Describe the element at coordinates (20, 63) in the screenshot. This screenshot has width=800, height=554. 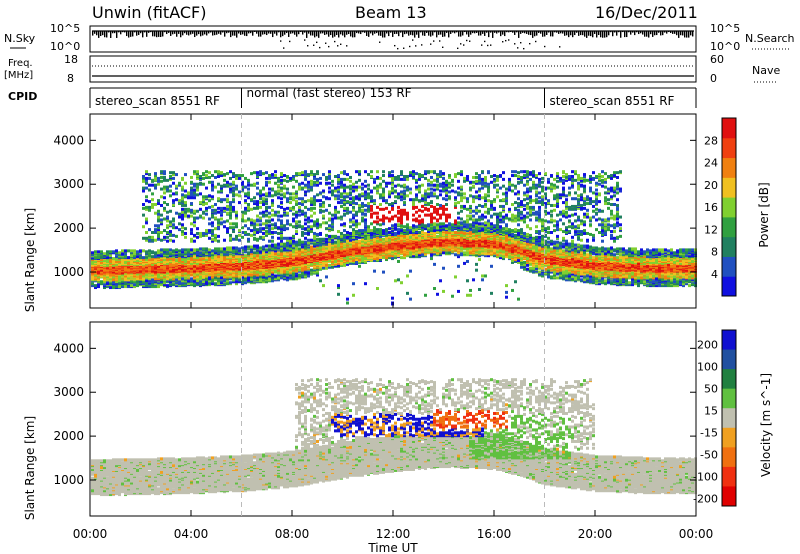
I see `freq-label: Freq.` at that location.